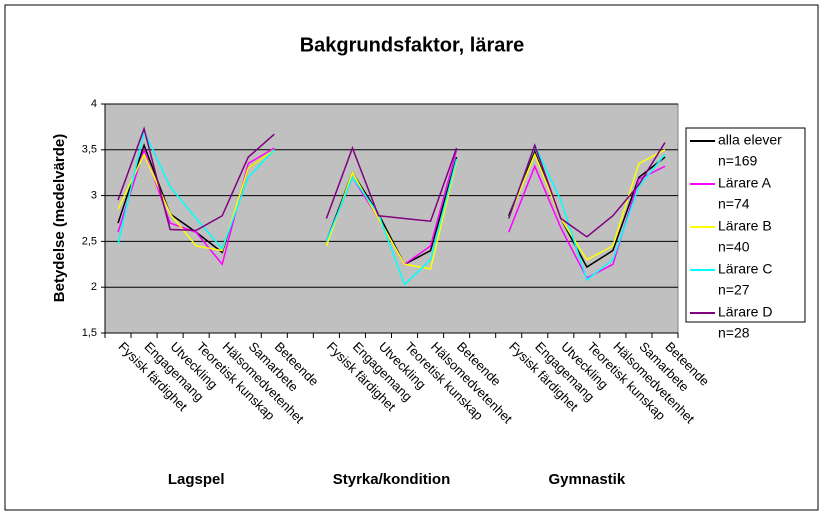 The height and width of the screenshot is (516, 824). What do you see at coordinates (745, 312) in the screenshot?
I see `legend-label: Lärare D` at bounding box center [745, 312].